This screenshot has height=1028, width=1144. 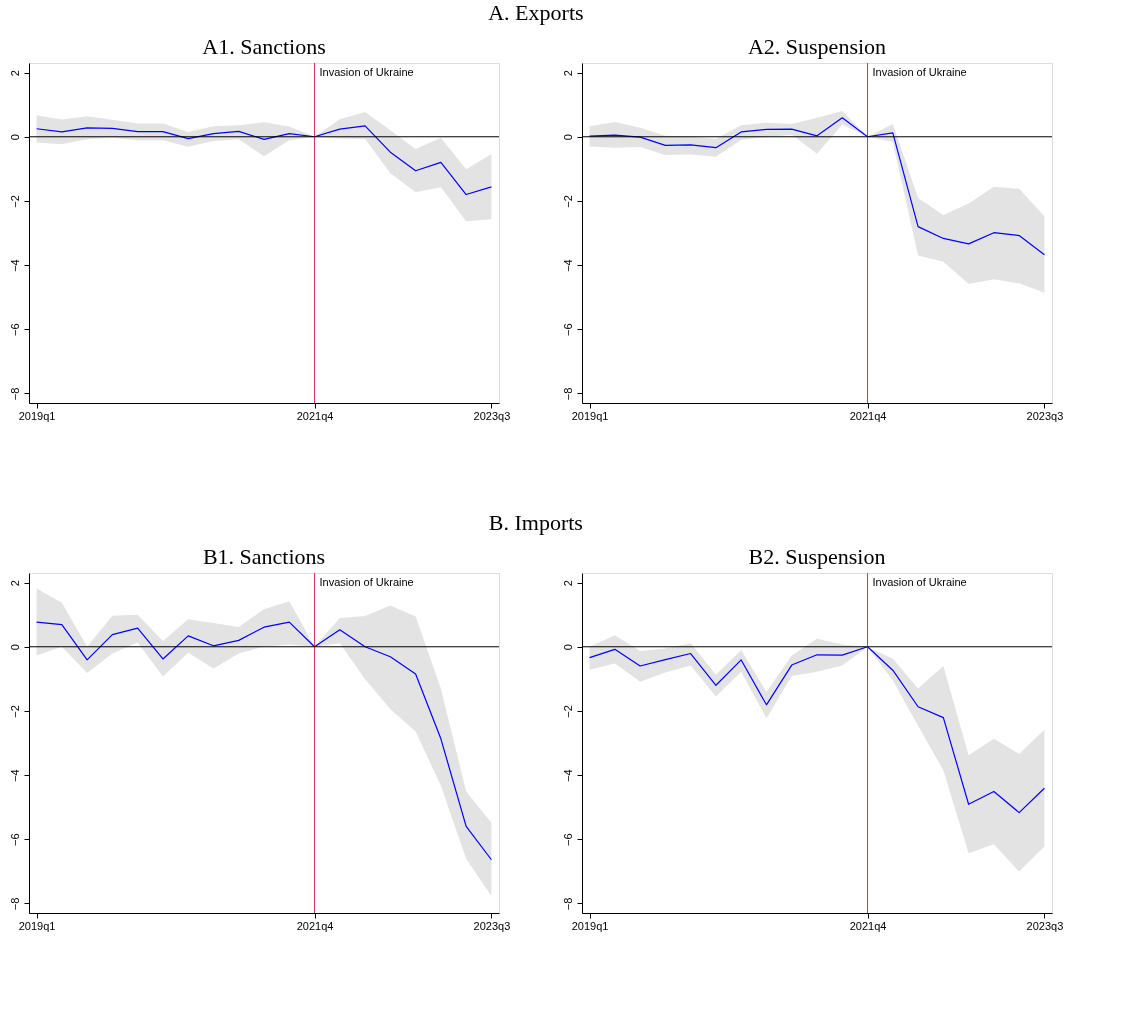 What do you see at coordinates (817, 556) in the screenshot?
I see `chart-title: B2. Suspension` at bounding box center [817, 556].